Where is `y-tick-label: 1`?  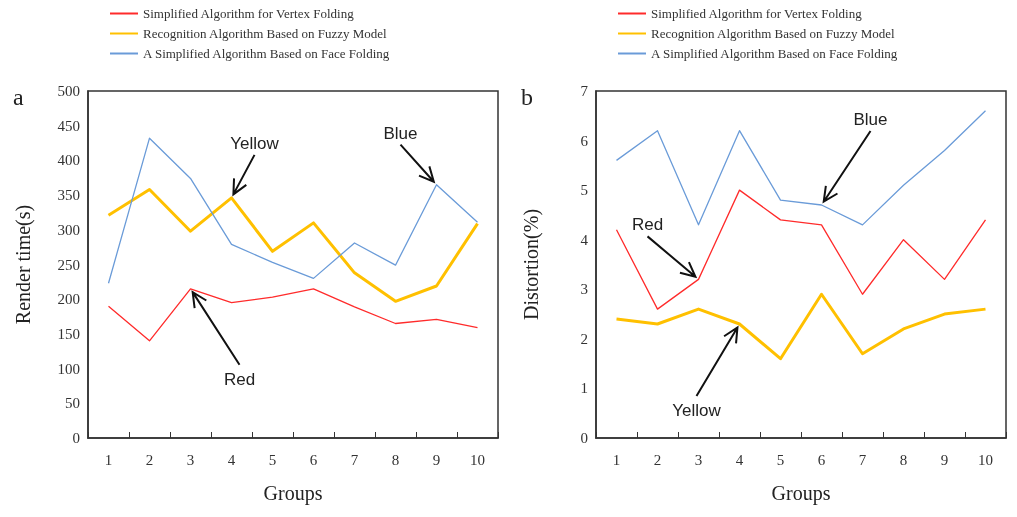 y-tick-label: 1 is located at coordinates (584, 388).